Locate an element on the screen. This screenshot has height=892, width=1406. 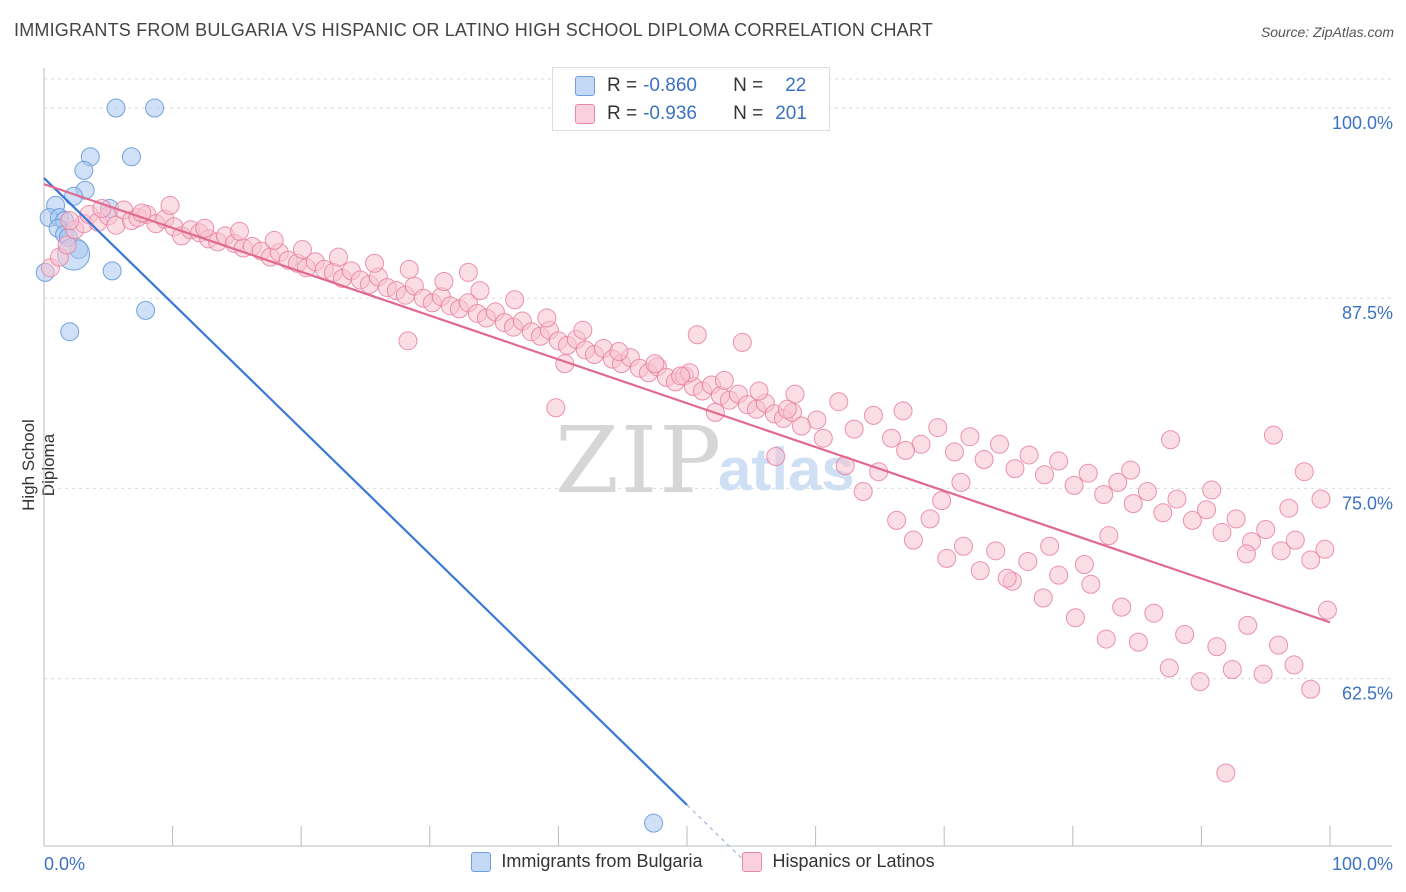
legend-n-value: 201 is located at coordinates (791, 113).